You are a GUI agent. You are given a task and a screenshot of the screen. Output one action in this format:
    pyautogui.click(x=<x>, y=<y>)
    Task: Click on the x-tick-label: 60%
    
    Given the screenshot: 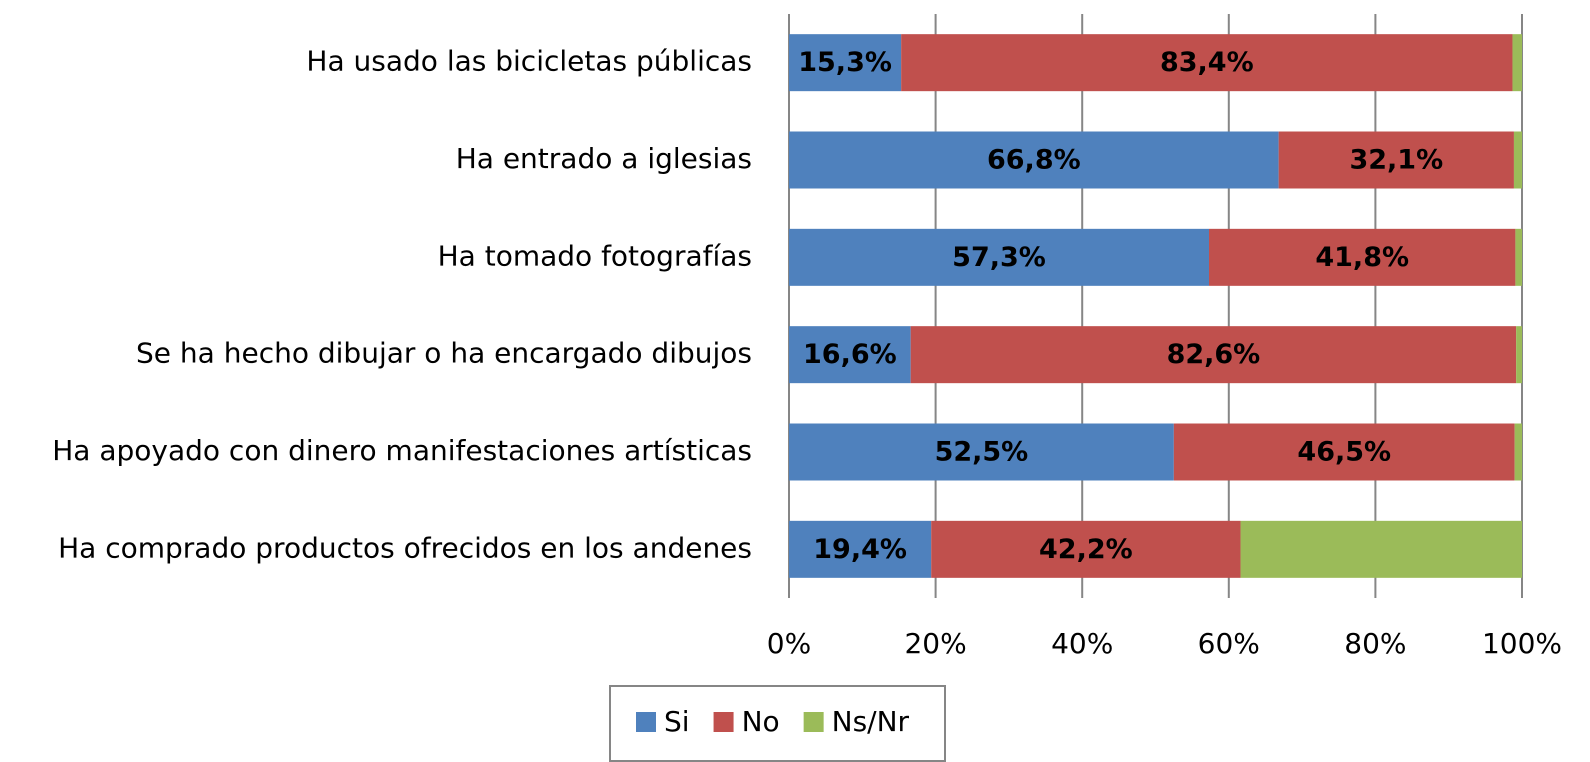 What is the action you would take?
    pyautogui.click(x=1229, y=643)
    